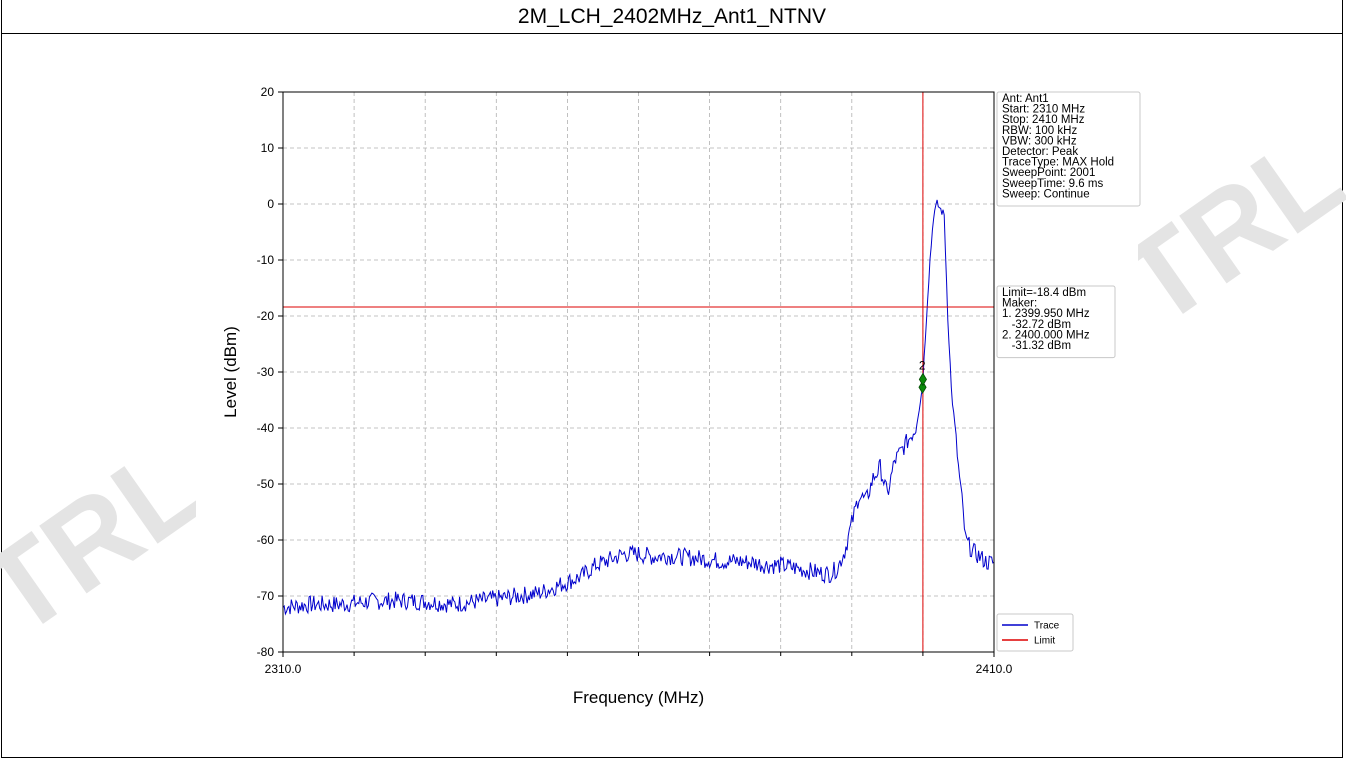 This screenshot has height=760, width=1346. Describe the element at coordinates (266, 428) in the screenshot. I see `y-tick-label: -40` at that location.